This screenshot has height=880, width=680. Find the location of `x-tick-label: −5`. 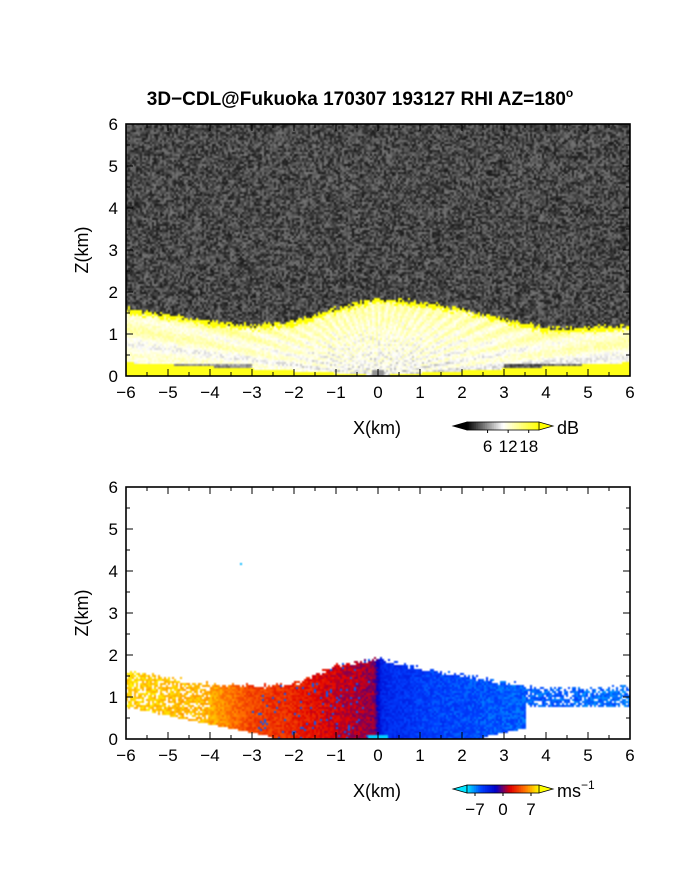

x-tick-label: −5 is located at coordinates (167, 392).